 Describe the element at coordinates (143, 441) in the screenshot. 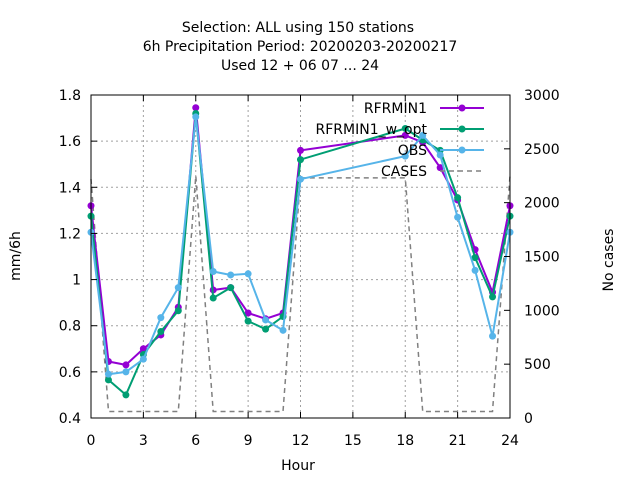

I see `x-tick-label: 3` at that location.